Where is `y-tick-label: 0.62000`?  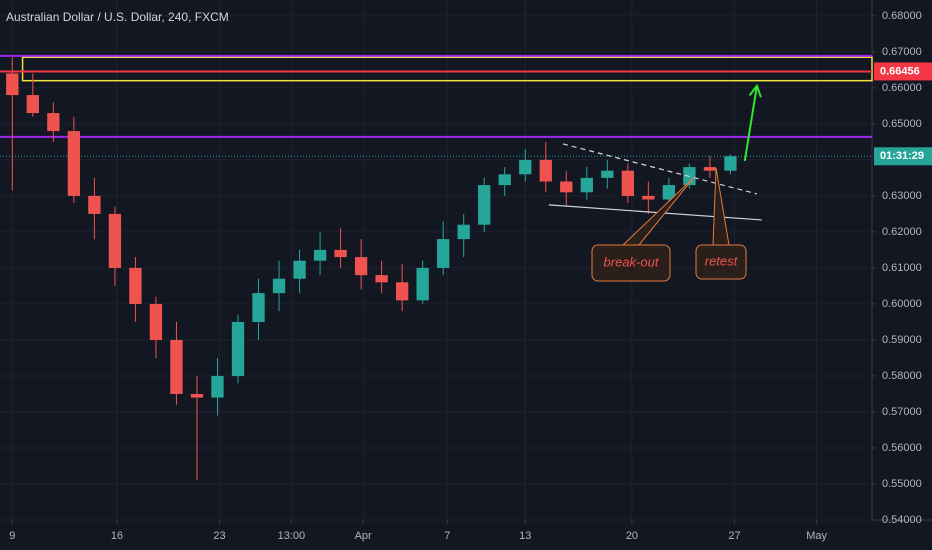 y-tick-label: 0.62000 is located at coordinates (902, 232).